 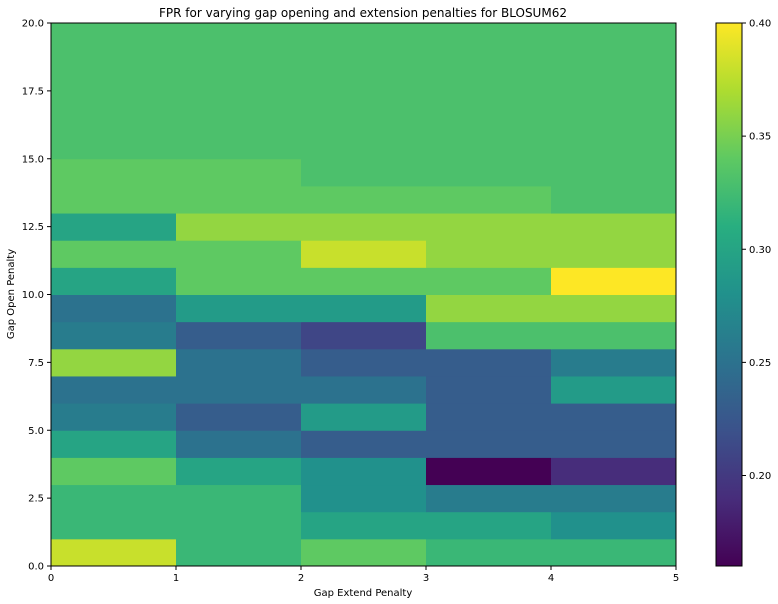 What do you see at coordinates (36, 363) in the screenshot?
I see `y-tick-label: 7.5` at bounding box center [36, 363].